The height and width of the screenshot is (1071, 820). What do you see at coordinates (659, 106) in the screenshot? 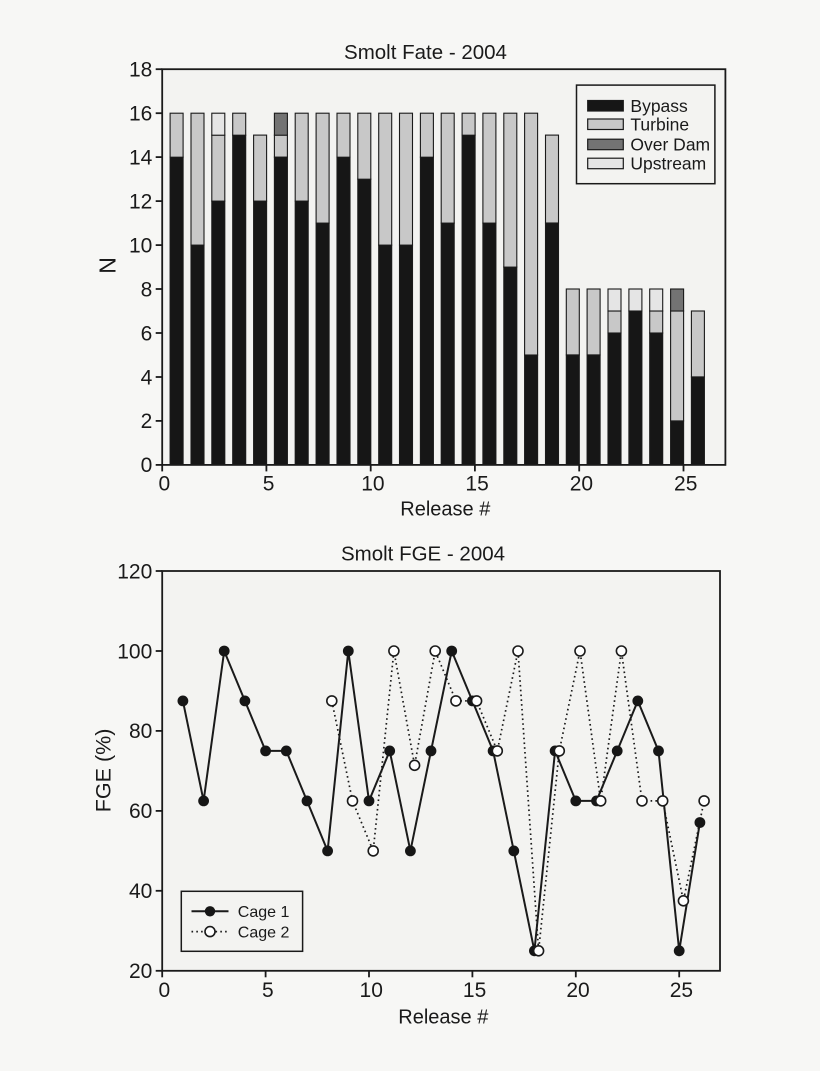
I see `svg-text: Bypass` at bounding box center [659, 106].